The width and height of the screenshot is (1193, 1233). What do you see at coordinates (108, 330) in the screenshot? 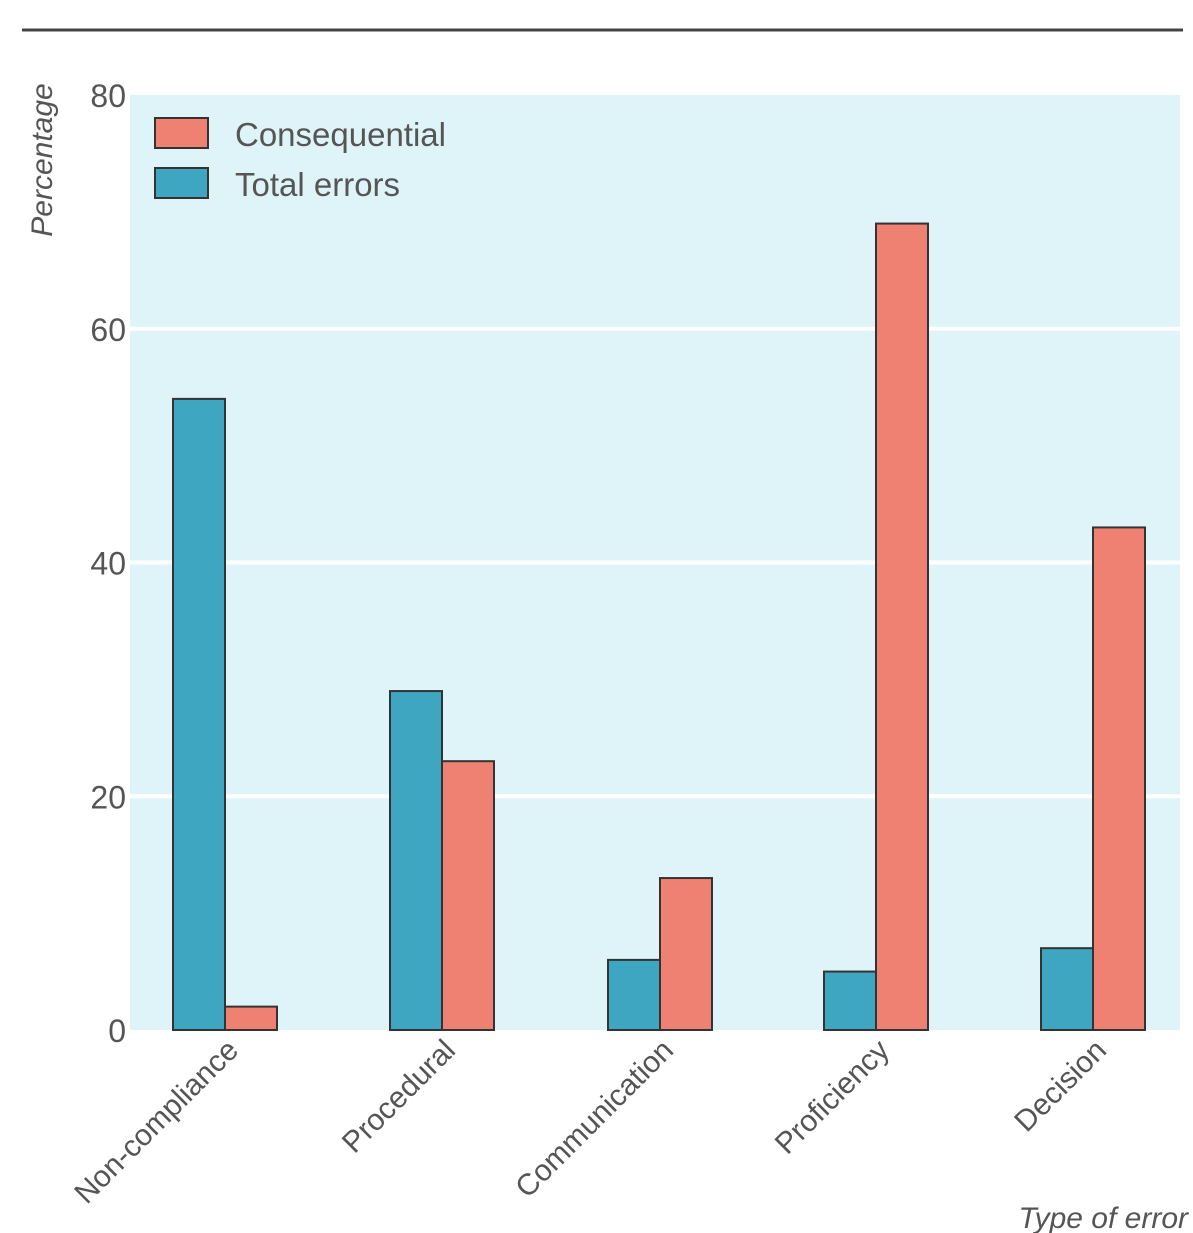
I see `y-tick-label: 60` at bounding box center [108, 330].